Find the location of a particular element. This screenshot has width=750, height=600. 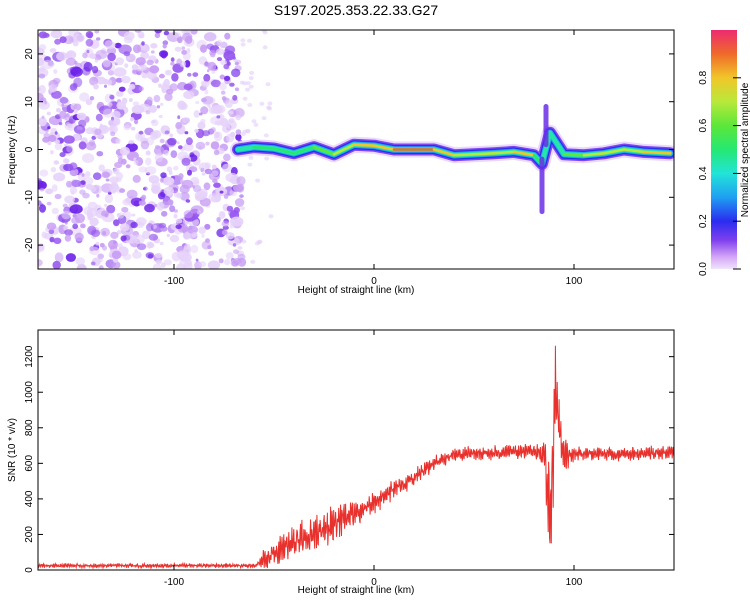

colorbar-tick-label: 0.6 is located at coordinates (703, 125).